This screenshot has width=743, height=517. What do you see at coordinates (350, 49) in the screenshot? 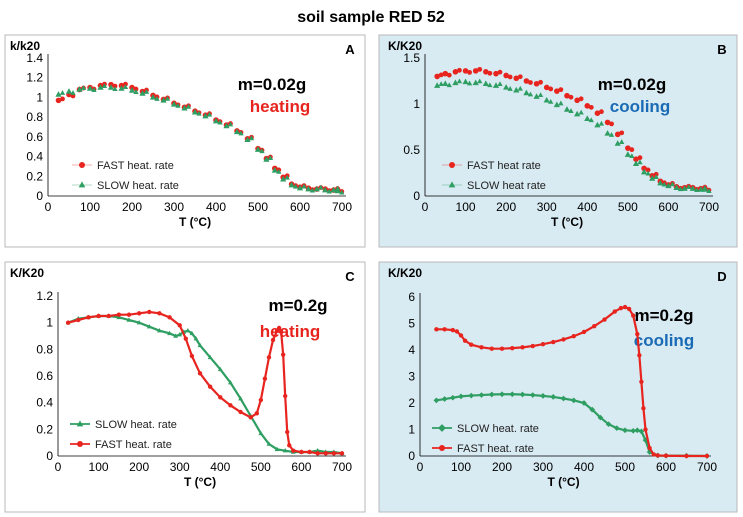
I see `panel-label-a: A` at bounding box center [350, 49].